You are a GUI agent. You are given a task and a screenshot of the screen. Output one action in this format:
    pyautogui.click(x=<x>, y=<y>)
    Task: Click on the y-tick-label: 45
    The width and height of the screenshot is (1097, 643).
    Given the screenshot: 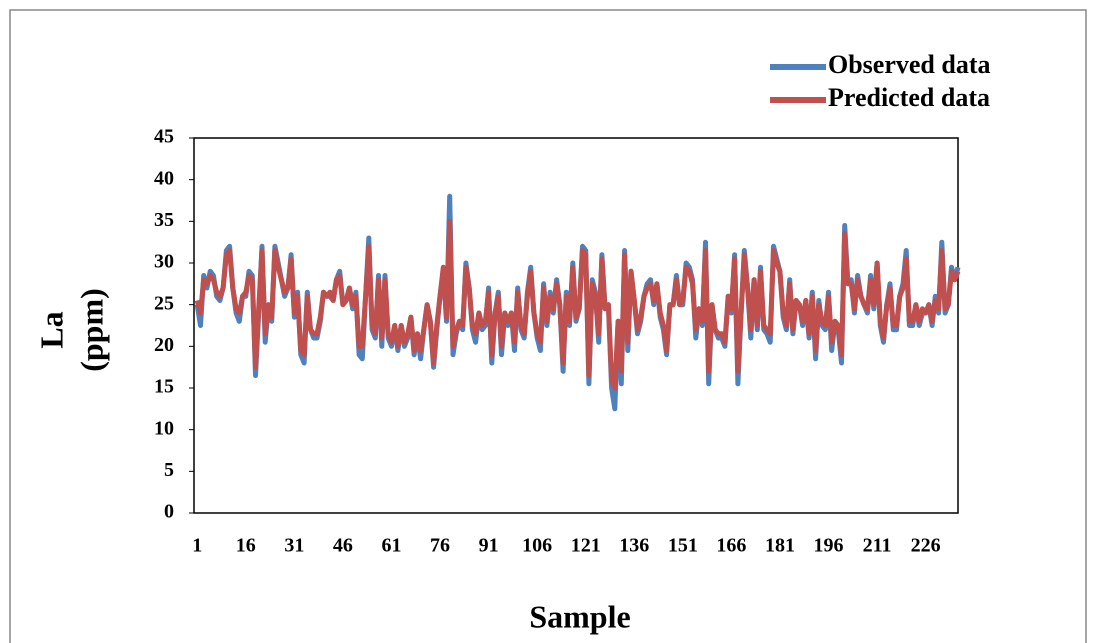 What is the action you would take?
    pyautogui.click(x=164, y=137)
    